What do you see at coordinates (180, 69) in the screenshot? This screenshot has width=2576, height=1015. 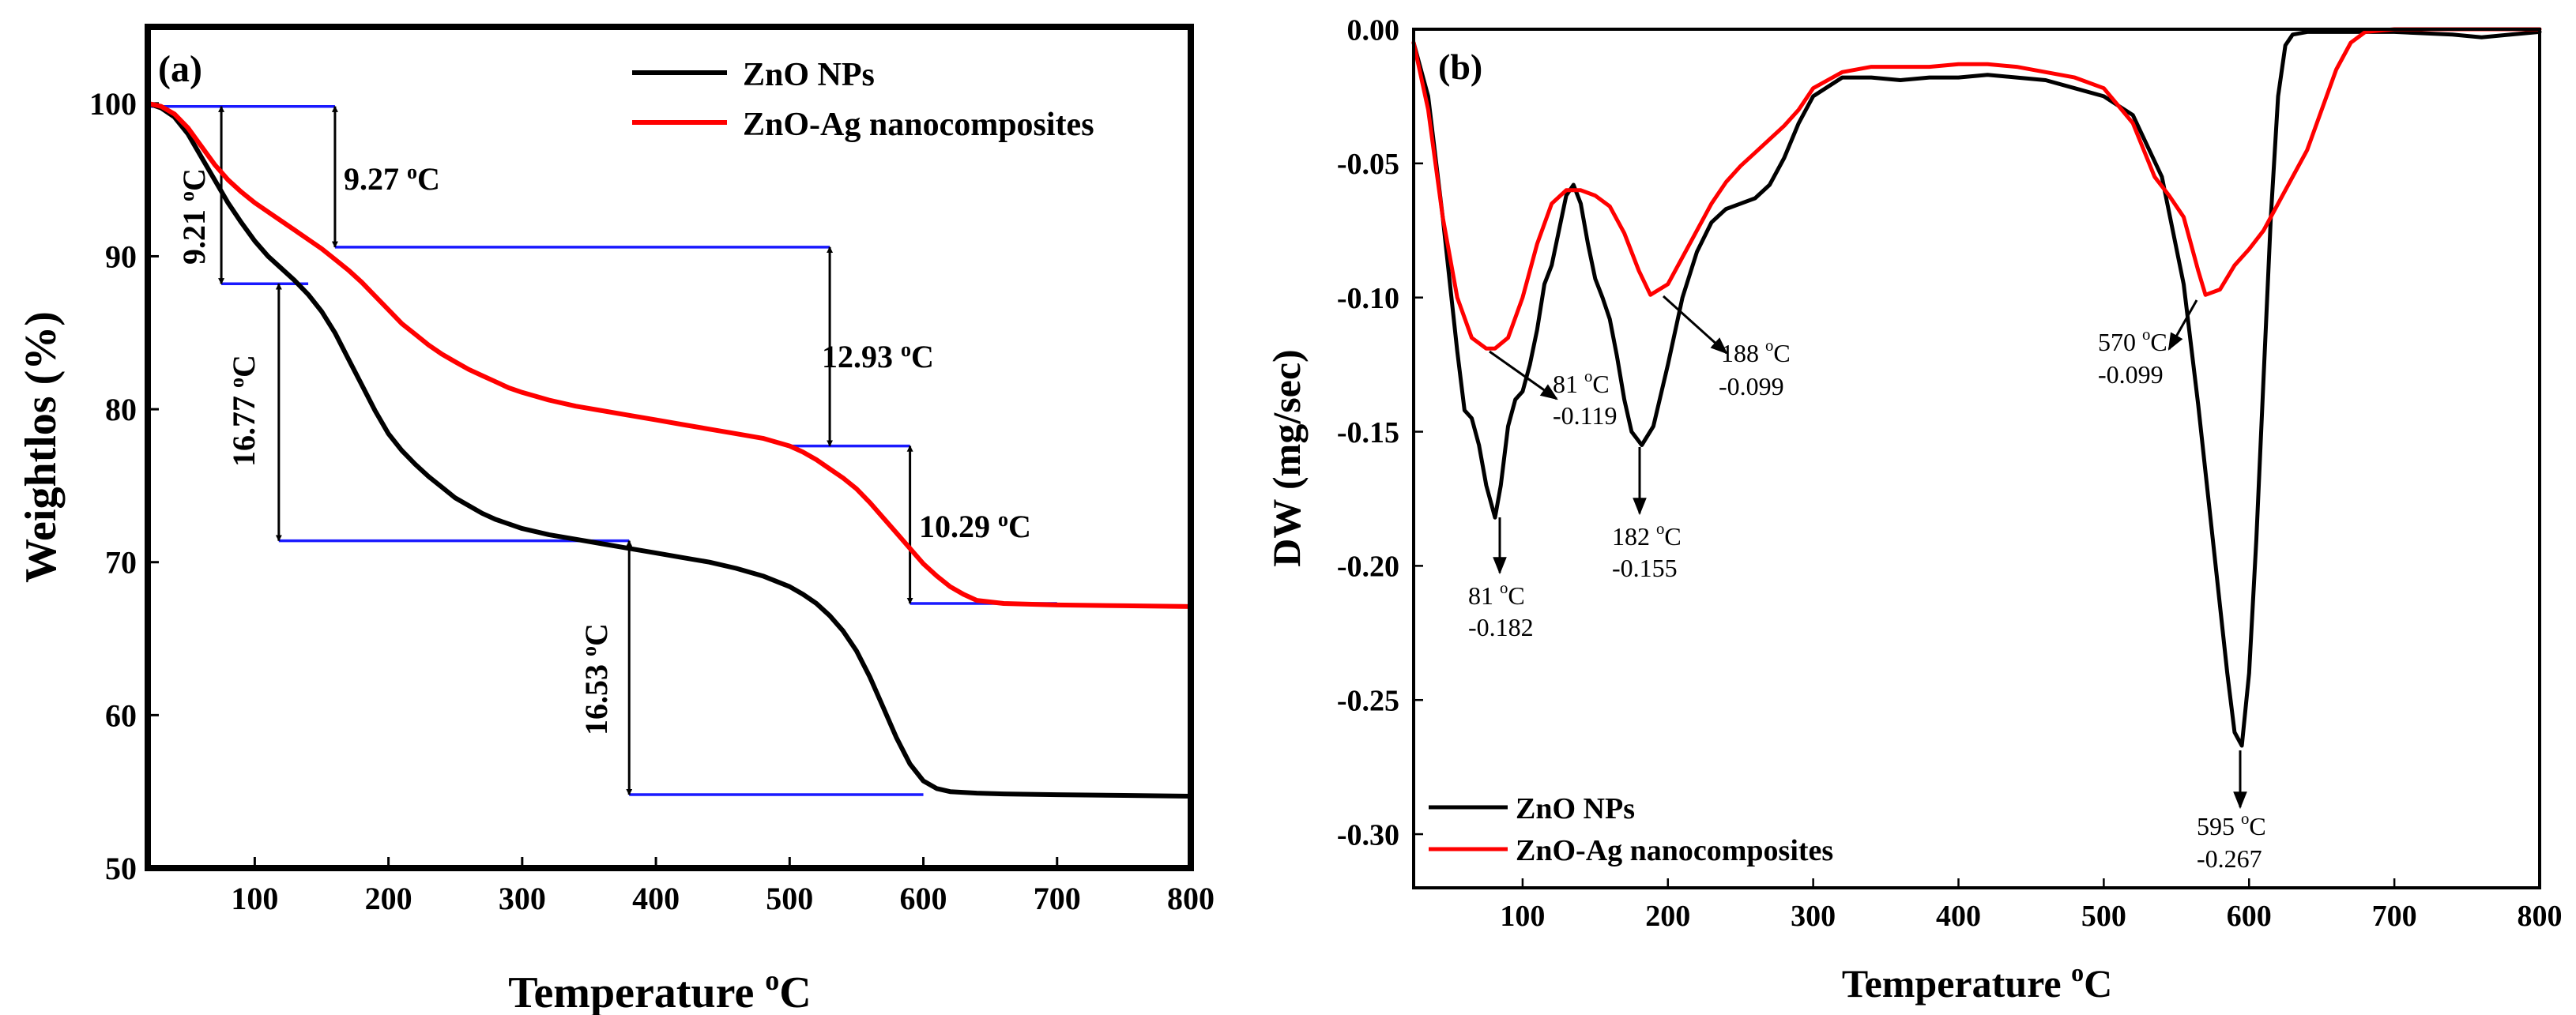 I see `panel-a-label: (a)` at bounding box center [180, 69].